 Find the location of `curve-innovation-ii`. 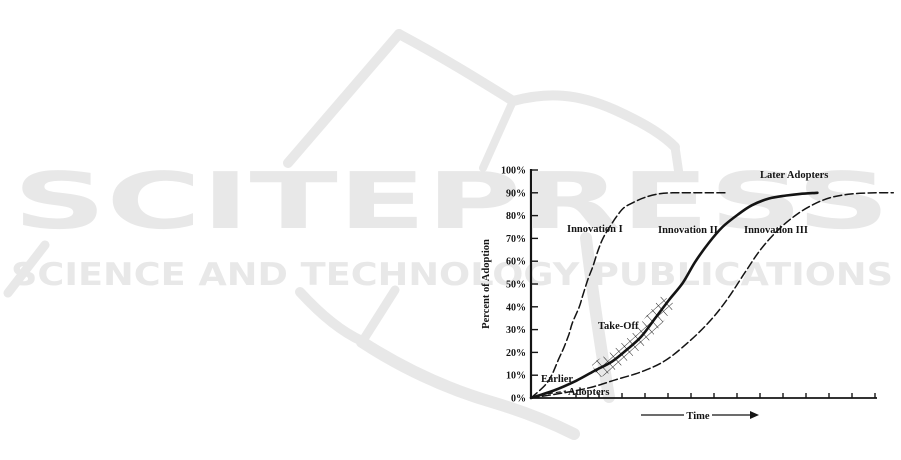

curve-innovation-ii is located at coordinates (674, 295).